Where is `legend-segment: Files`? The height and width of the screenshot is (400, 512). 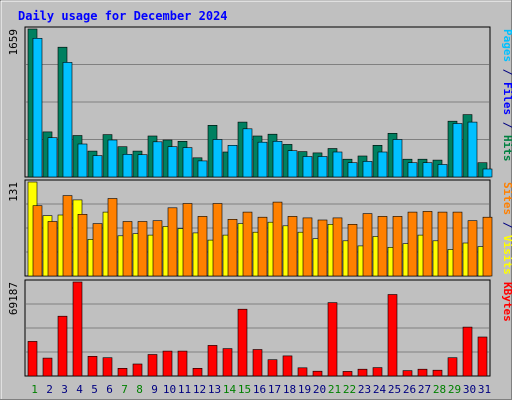 legend-segment: Files is located at coordinates (506, 98).